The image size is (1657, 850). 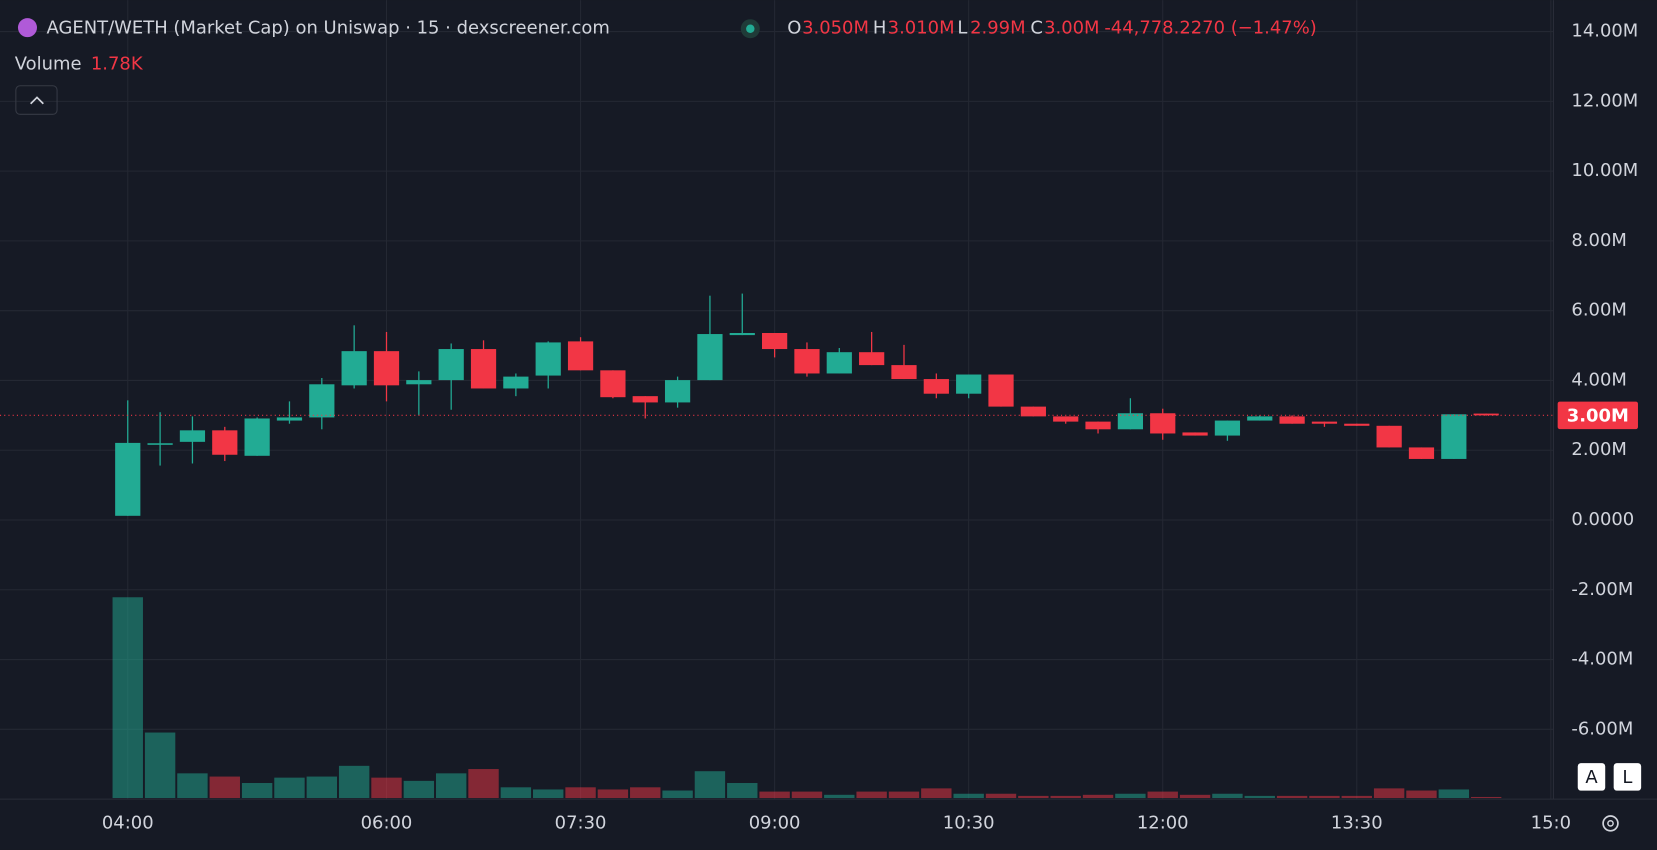 What do you see at coordinates (128, 822) in the screenshot?
I see `x-tick-label: 04:00` at bounding box center [128, 822].